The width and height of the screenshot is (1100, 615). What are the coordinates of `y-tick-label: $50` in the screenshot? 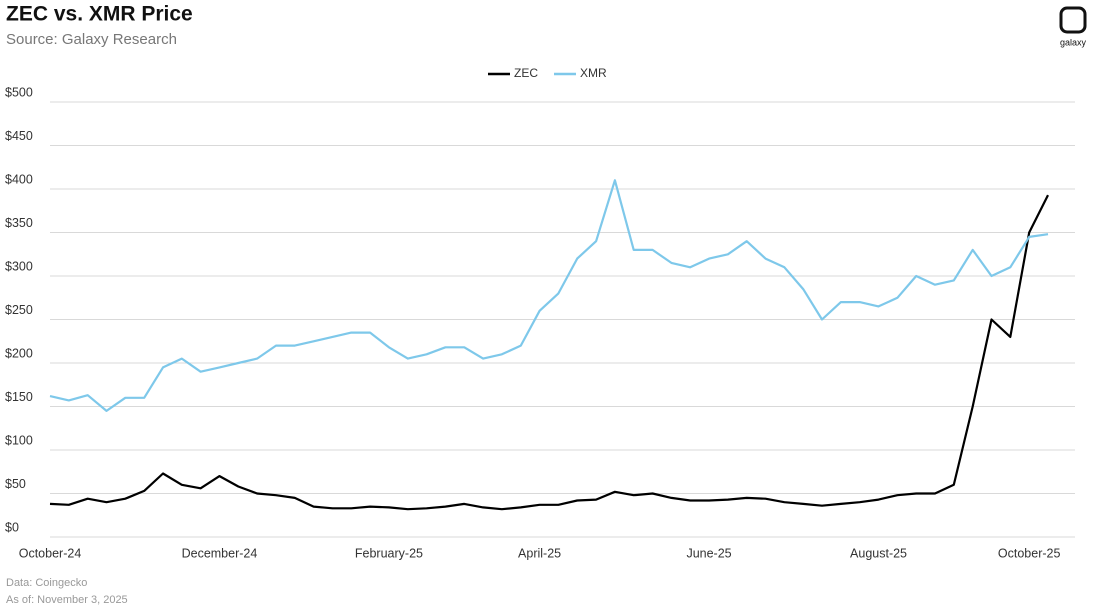 It's located at (15, 484).